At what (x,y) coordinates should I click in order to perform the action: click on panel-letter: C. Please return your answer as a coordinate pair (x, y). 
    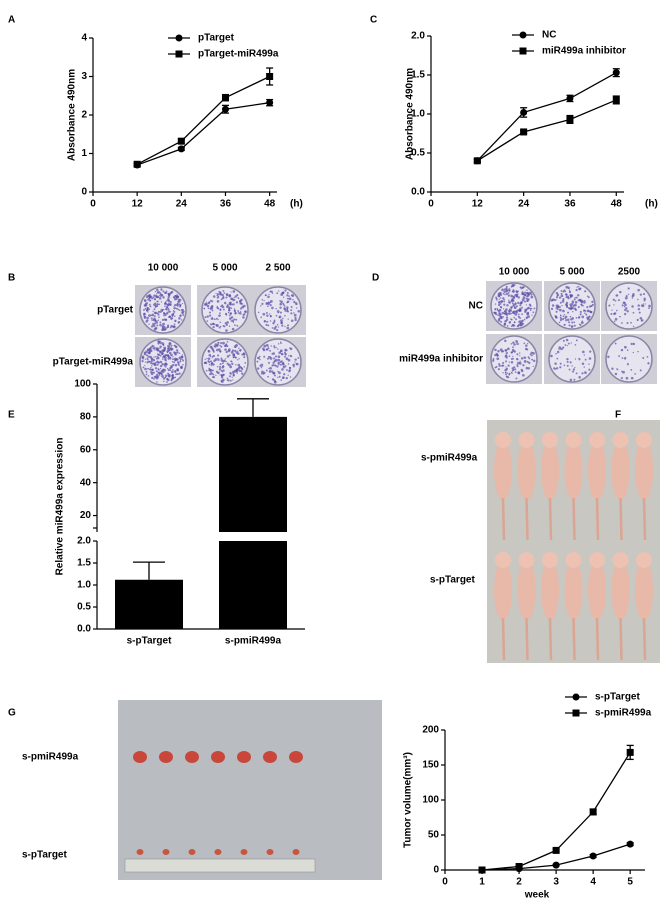
    Looking at the image, I should click on (373, 20).